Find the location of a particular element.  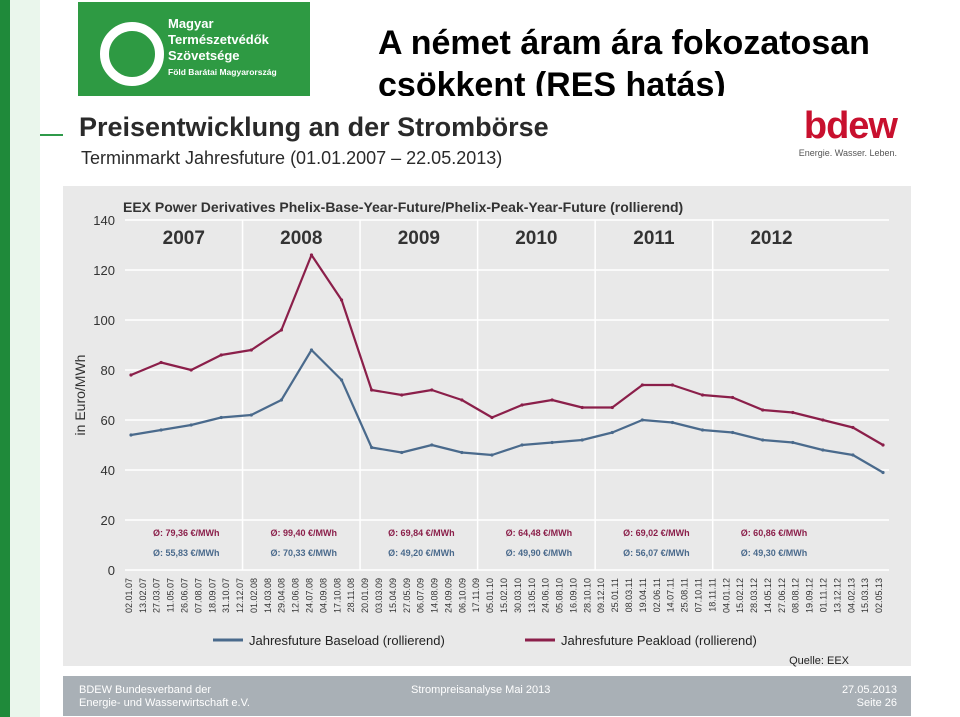

peak-average-label: Ø: 79,36 €/MWh is located at coordinates (186, 533).